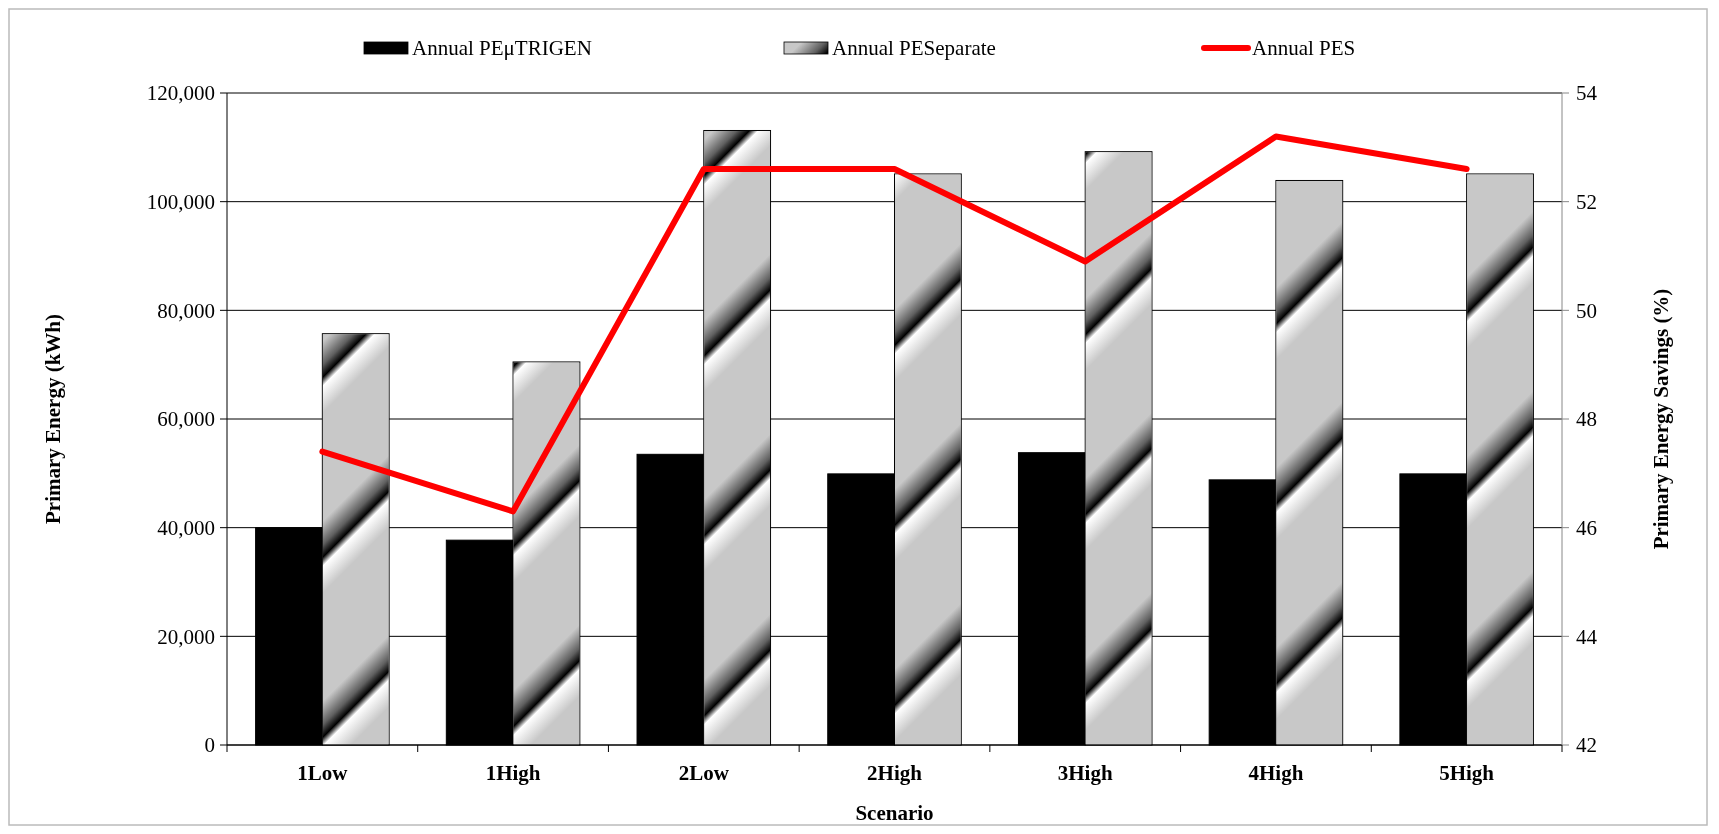  Describe the element at coordinates (1276, 773) in the screenshot. I see `x-tick-label: 4High` at that location.